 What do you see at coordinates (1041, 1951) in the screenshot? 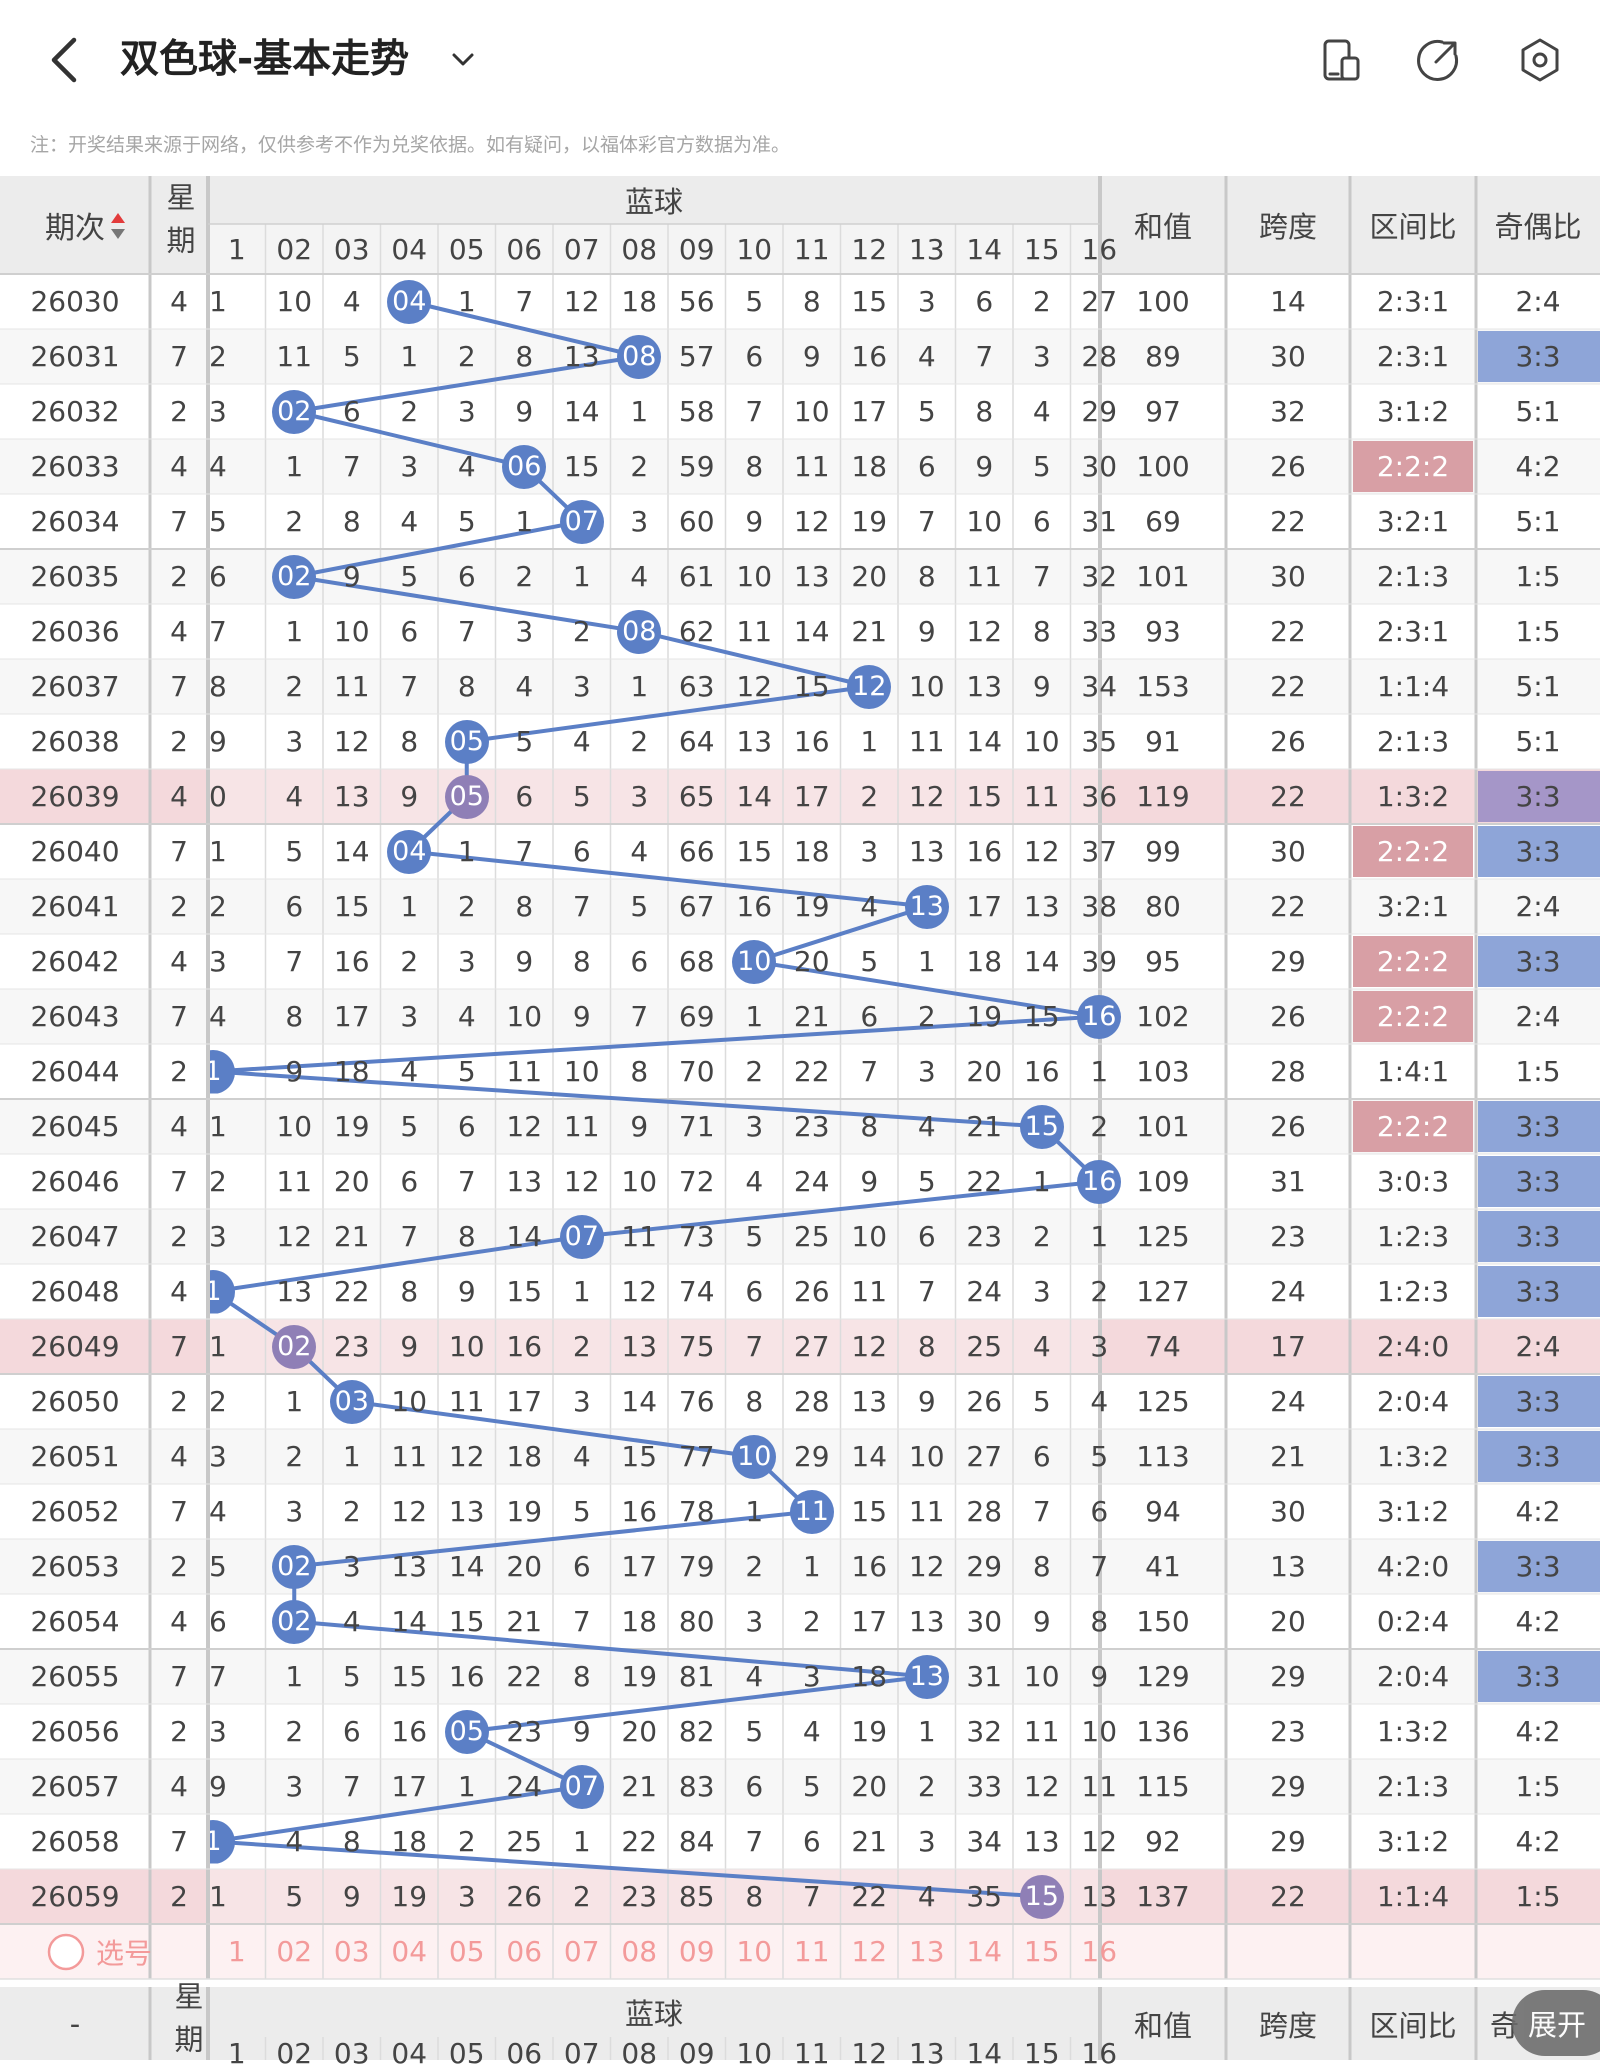
I see `select-number-option: 15` at bounding box center [1041, 1951].